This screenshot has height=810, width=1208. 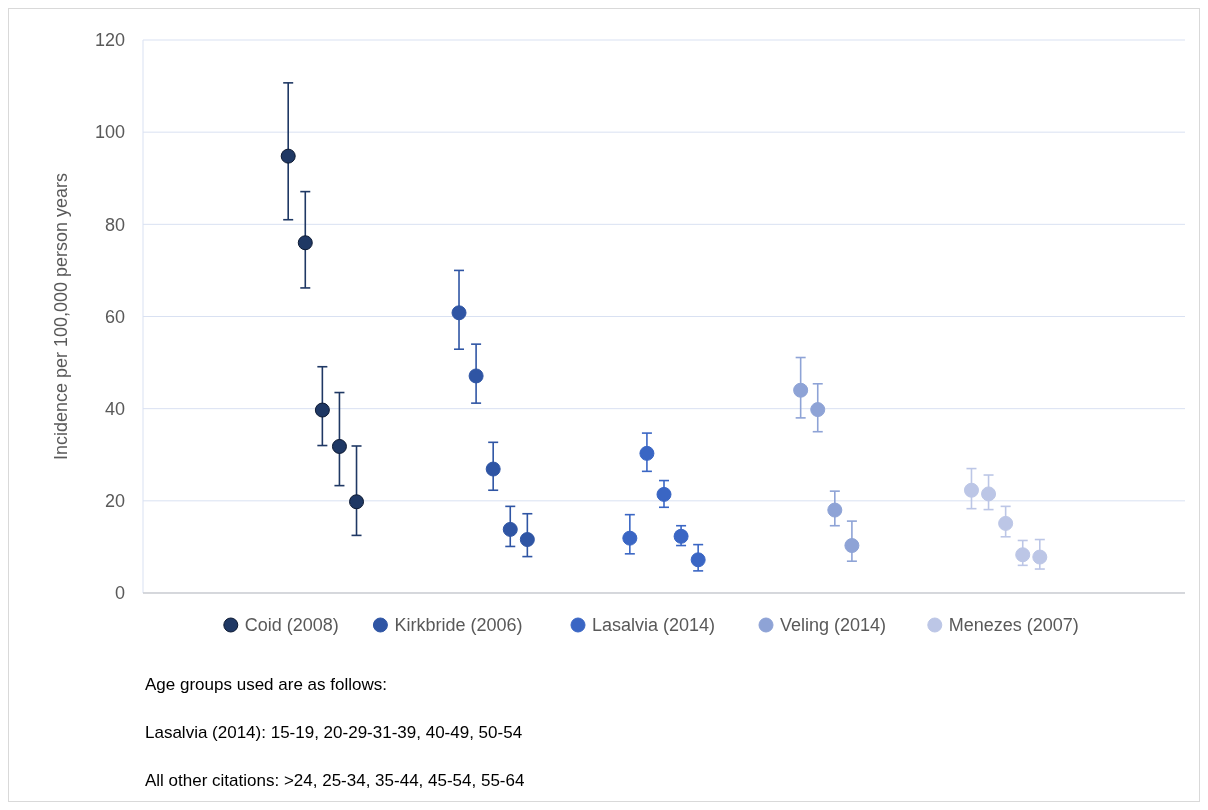 I want to click on legend-label: Veling (2014), so click(x=833, y=625).